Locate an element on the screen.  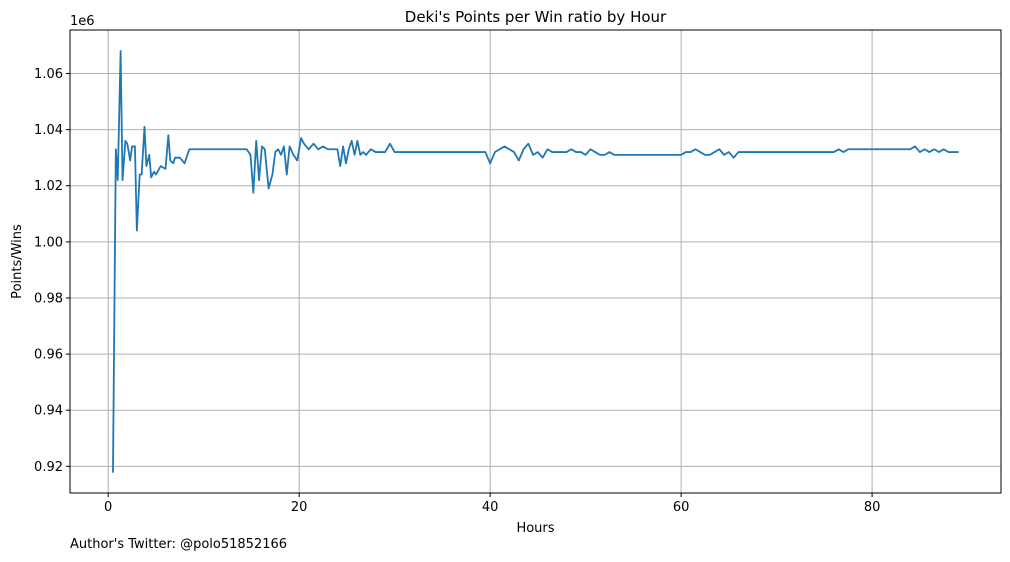
x-tick-label: 40 is located at coordinates (490, 507).